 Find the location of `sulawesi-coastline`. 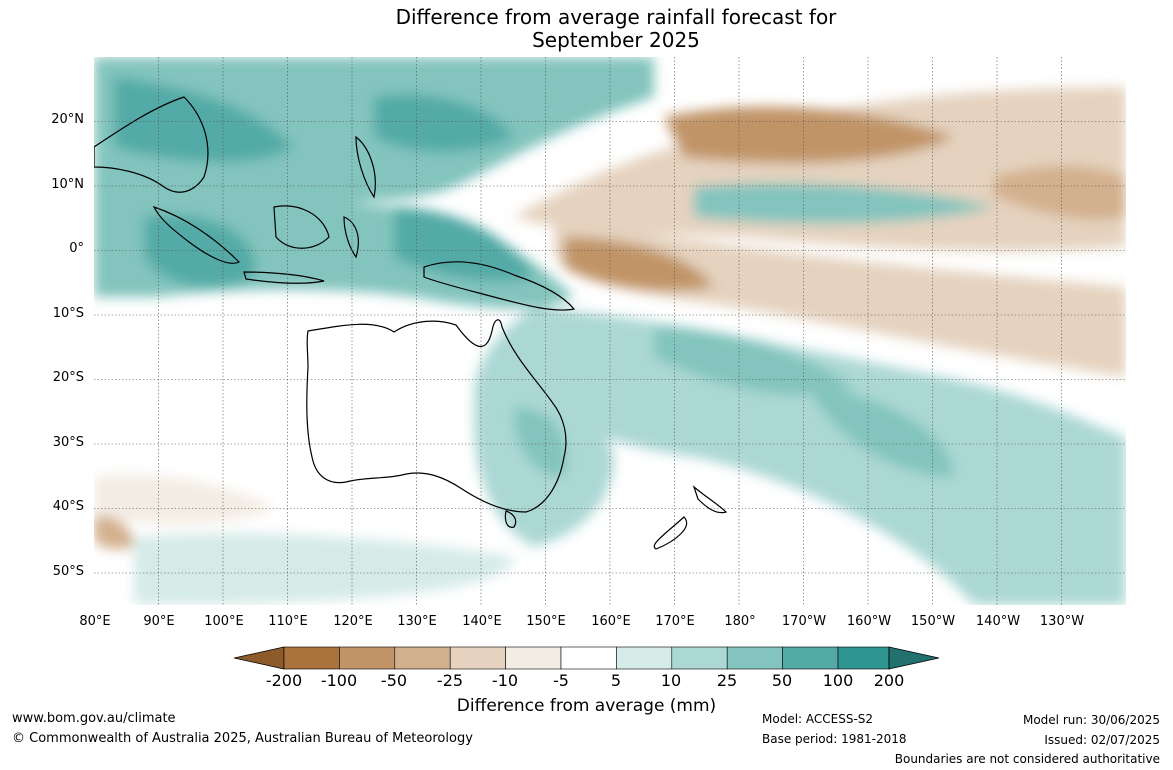

sulawesi-coastline is located at coordinates (351, 237).